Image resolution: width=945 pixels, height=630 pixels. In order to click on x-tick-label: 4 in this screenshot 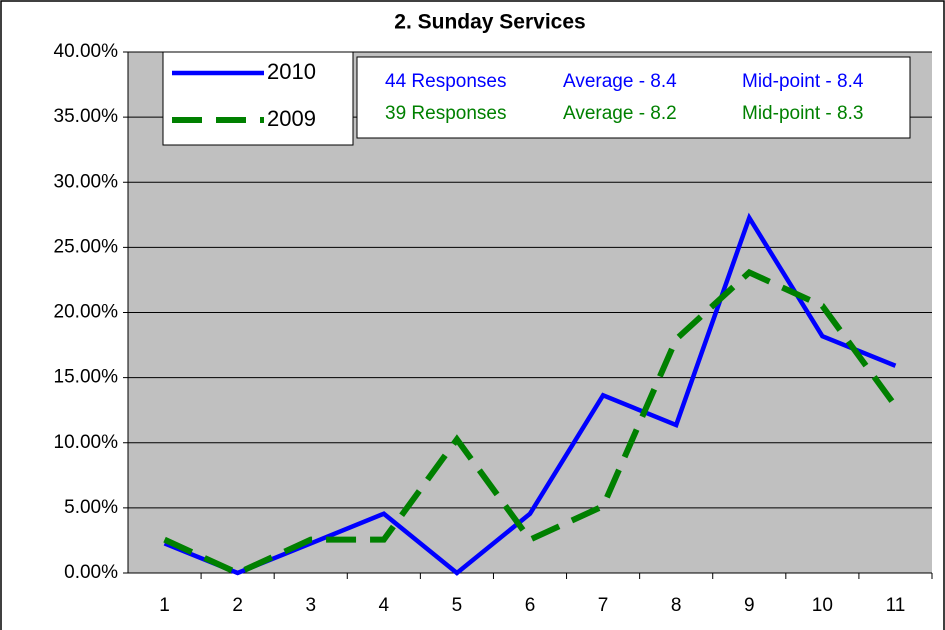, I will do `click(384, 605)`.